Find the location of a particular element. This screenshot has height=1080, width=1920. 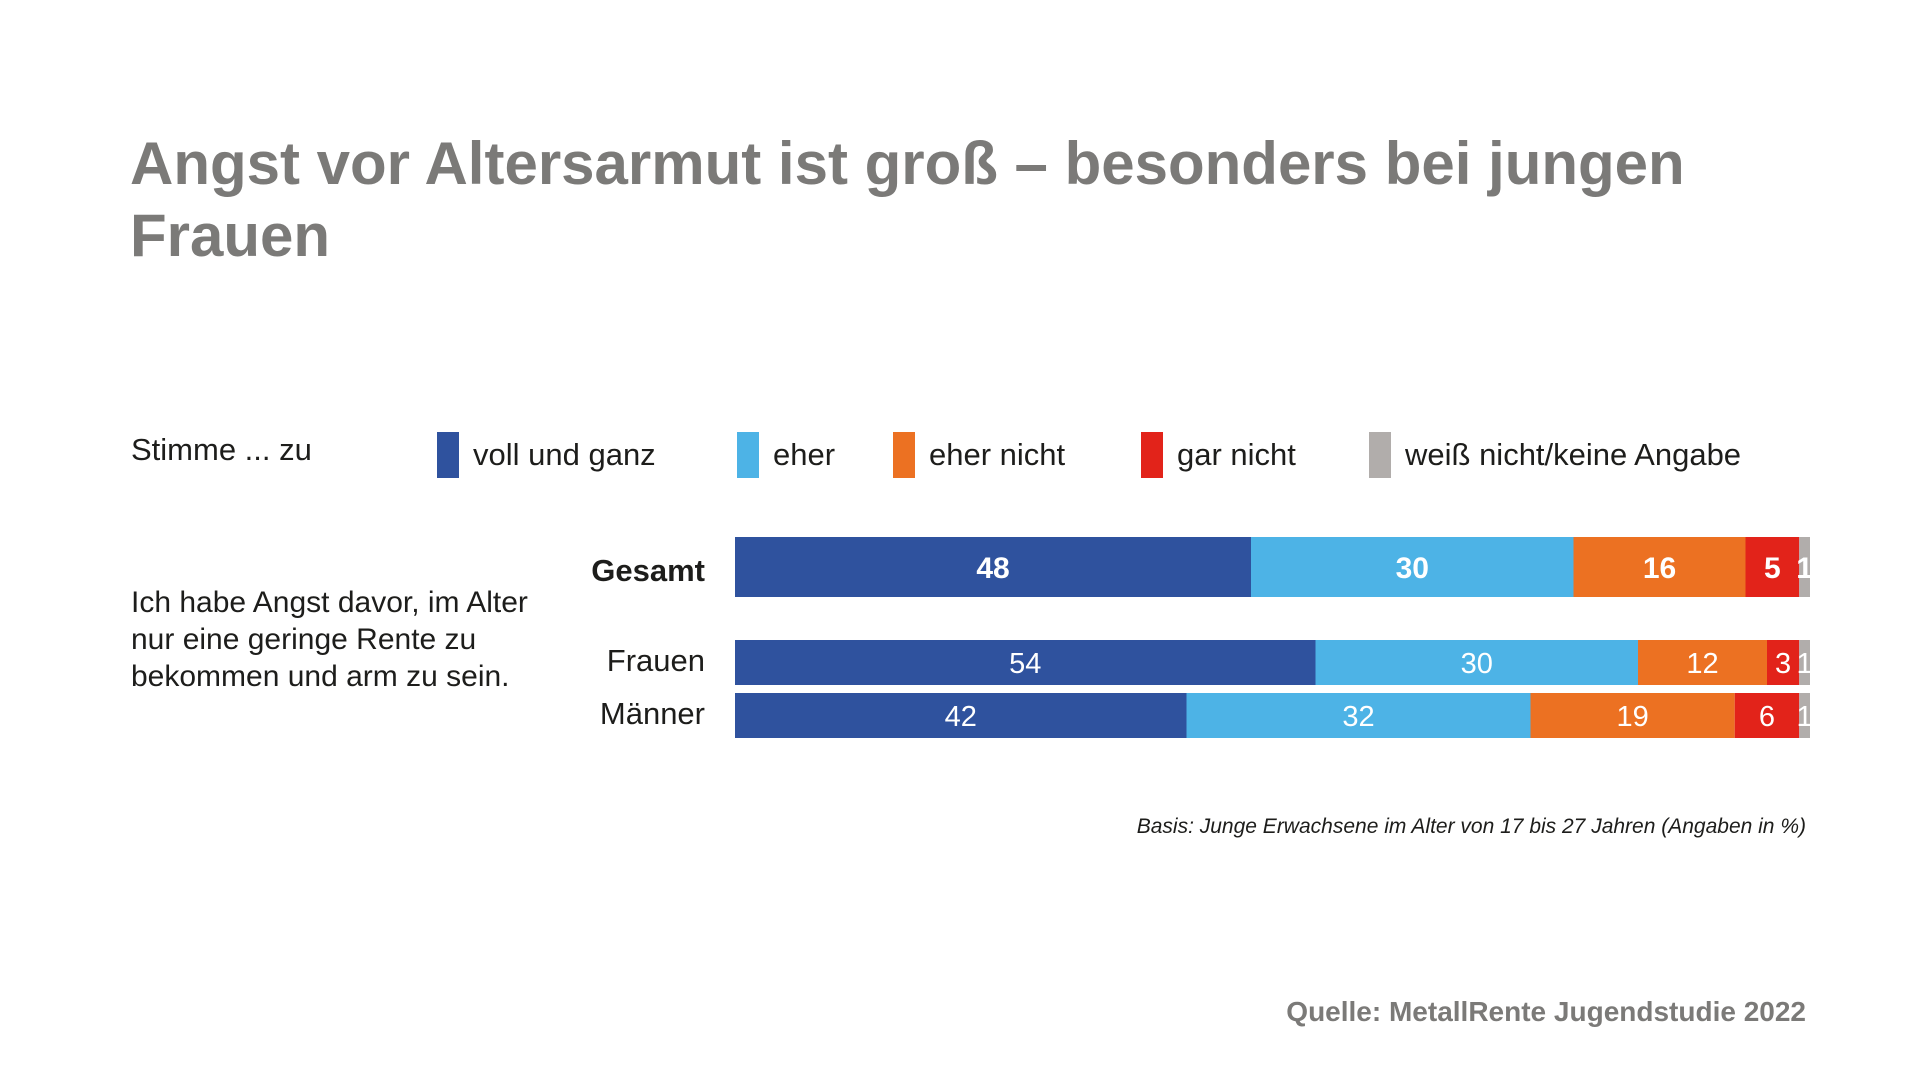

data-label-frauen-eher: 30 is located at coordinates (1477, 664).